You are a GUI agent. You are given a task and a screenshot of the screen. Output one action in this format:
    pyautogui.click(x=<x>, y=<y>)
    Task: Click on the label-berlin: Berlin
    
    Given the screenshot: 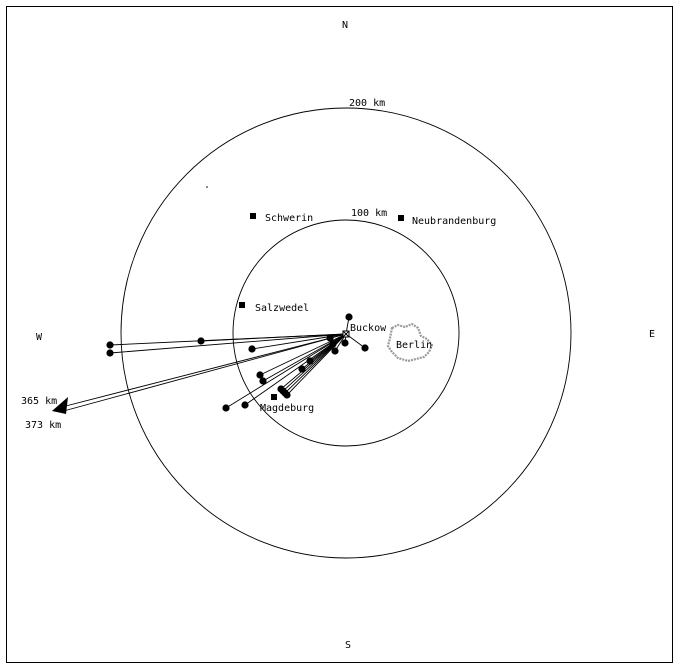 What is the action you would take?
    pyautogui.click(x=414, y=345)
    